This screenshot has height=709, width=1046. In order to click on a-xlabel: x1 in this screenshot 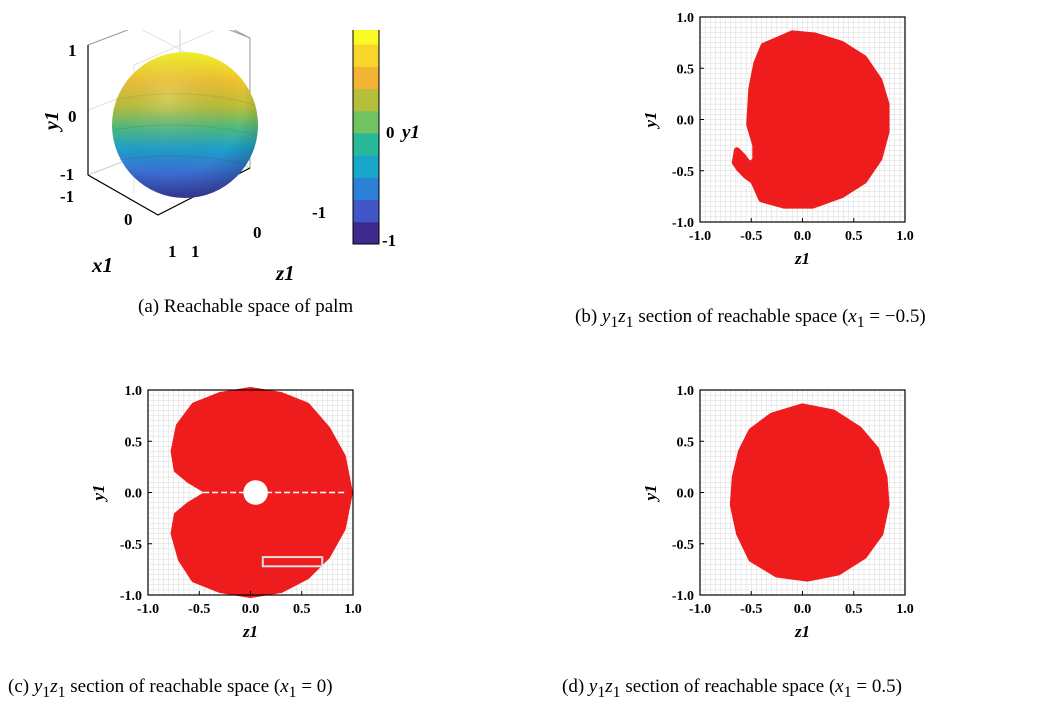, I will do `click(102, 265)`.